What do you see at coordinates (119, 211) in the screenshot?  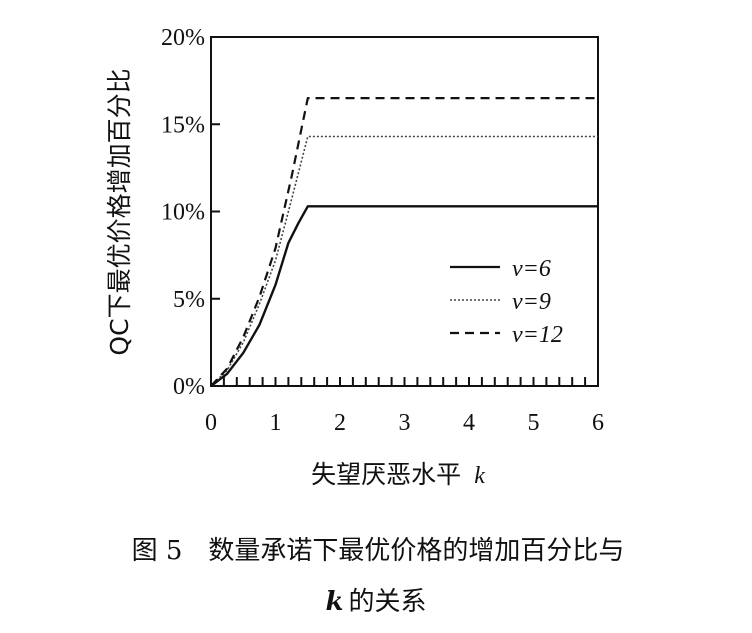 I see `y-axis-title: QC下最优价格增加百分比` at bounding box center [119, 211].